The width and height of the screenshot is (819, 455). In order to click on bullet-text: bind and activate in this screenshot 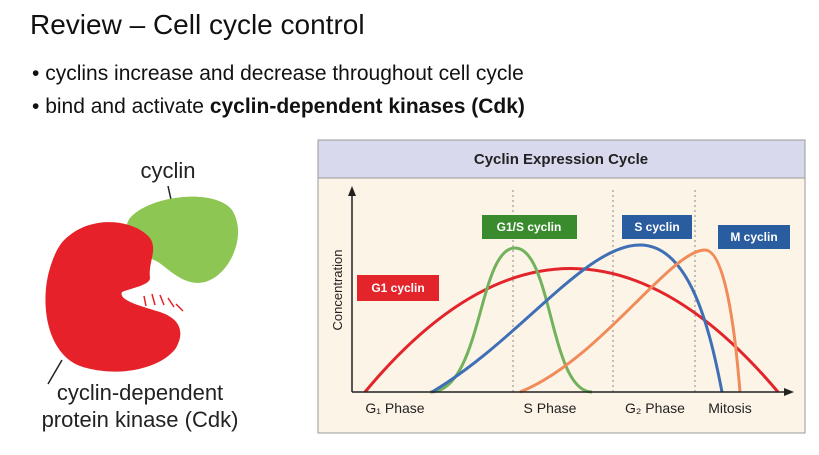, I will do `click(127, 106)`.